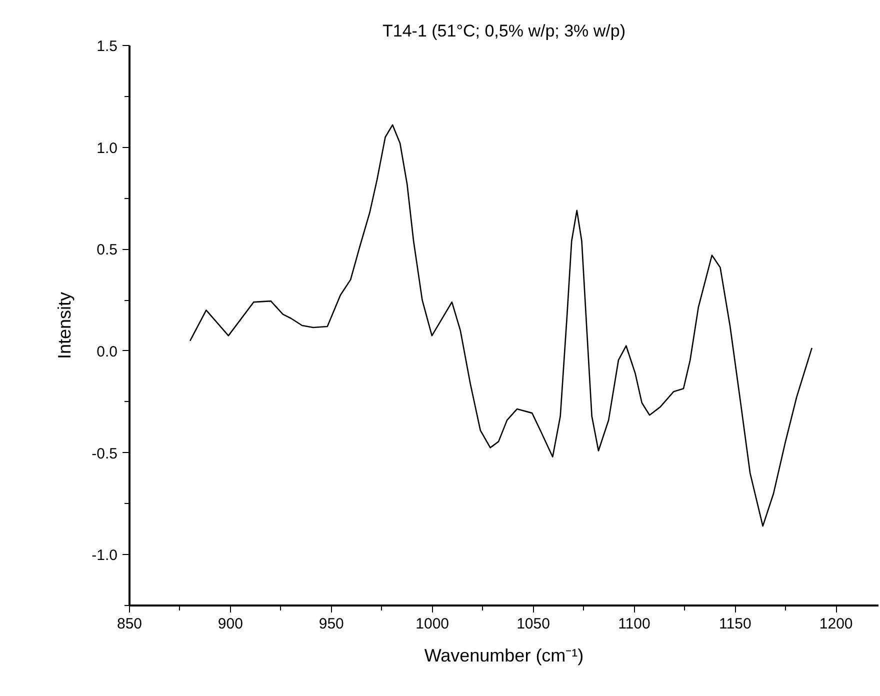 The height and width of the screenshot is (696, 880). What do you see at coordinates (433, 624) in the screenshot?
I see `x-tick-label: 1000` at bounding box center [433, 624].